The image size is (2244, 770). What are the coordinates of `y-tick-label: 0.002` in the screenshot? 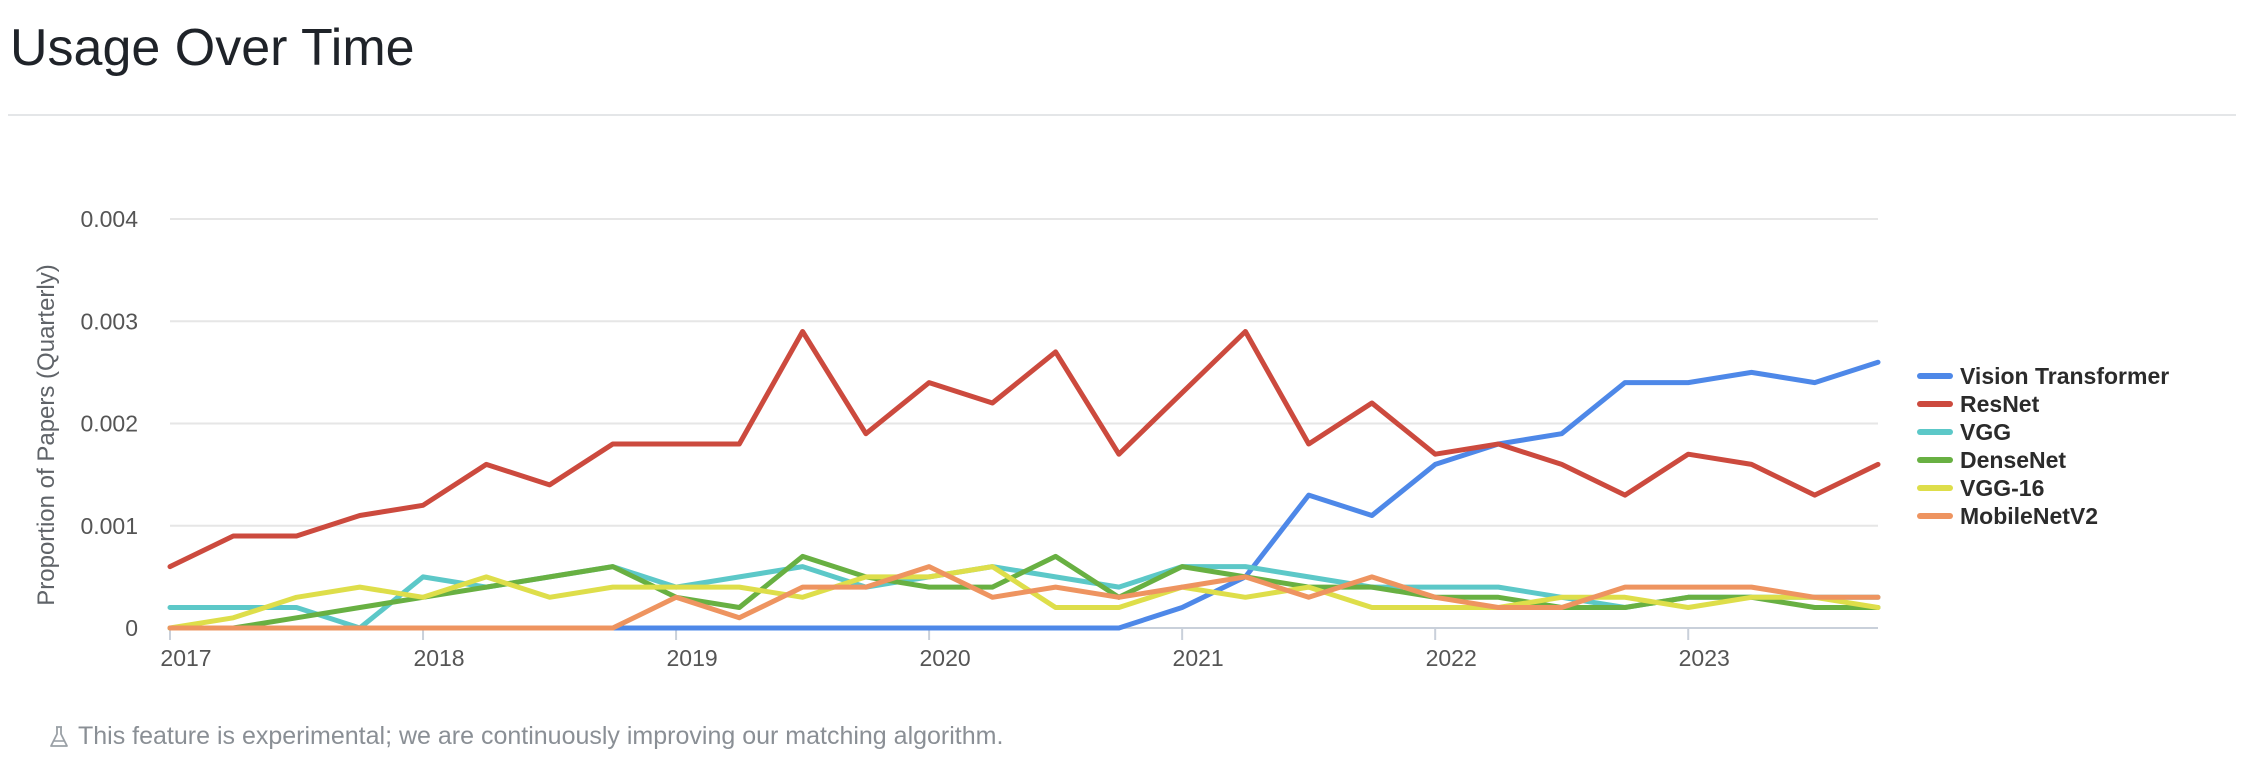 It's located at (109, 424).